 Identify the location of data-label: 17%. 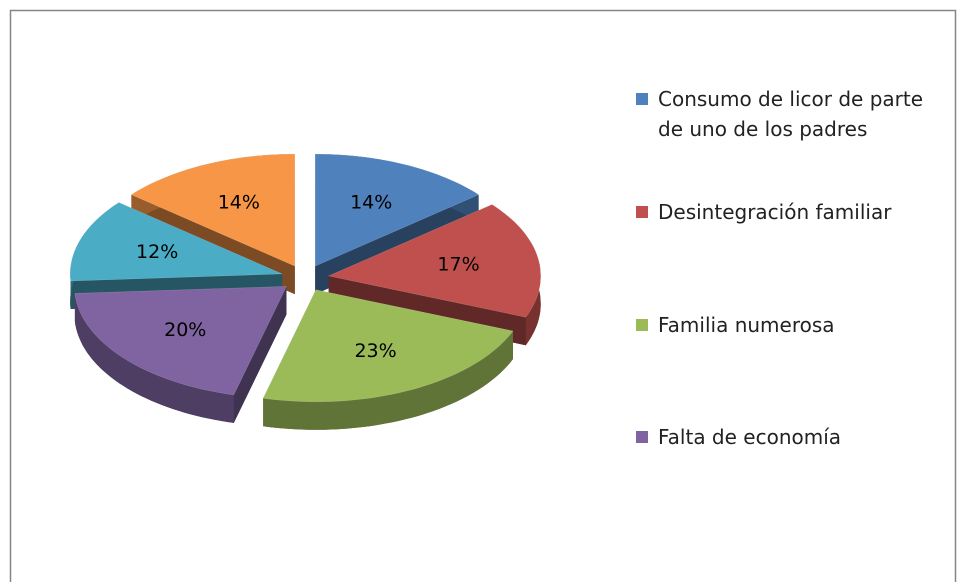
(458, 265).